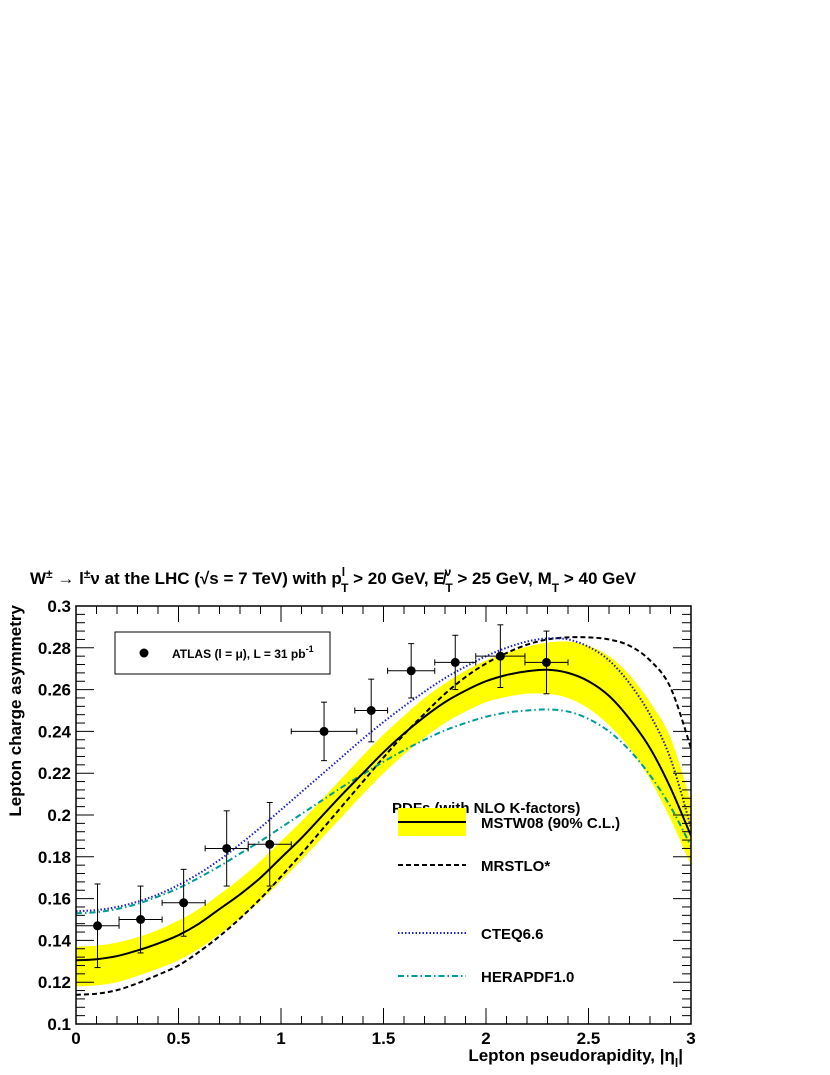  What do you see at coordinates (144, 653) in the screenshot?
I see `data-legend-marker` at bounding box center [144, 653].